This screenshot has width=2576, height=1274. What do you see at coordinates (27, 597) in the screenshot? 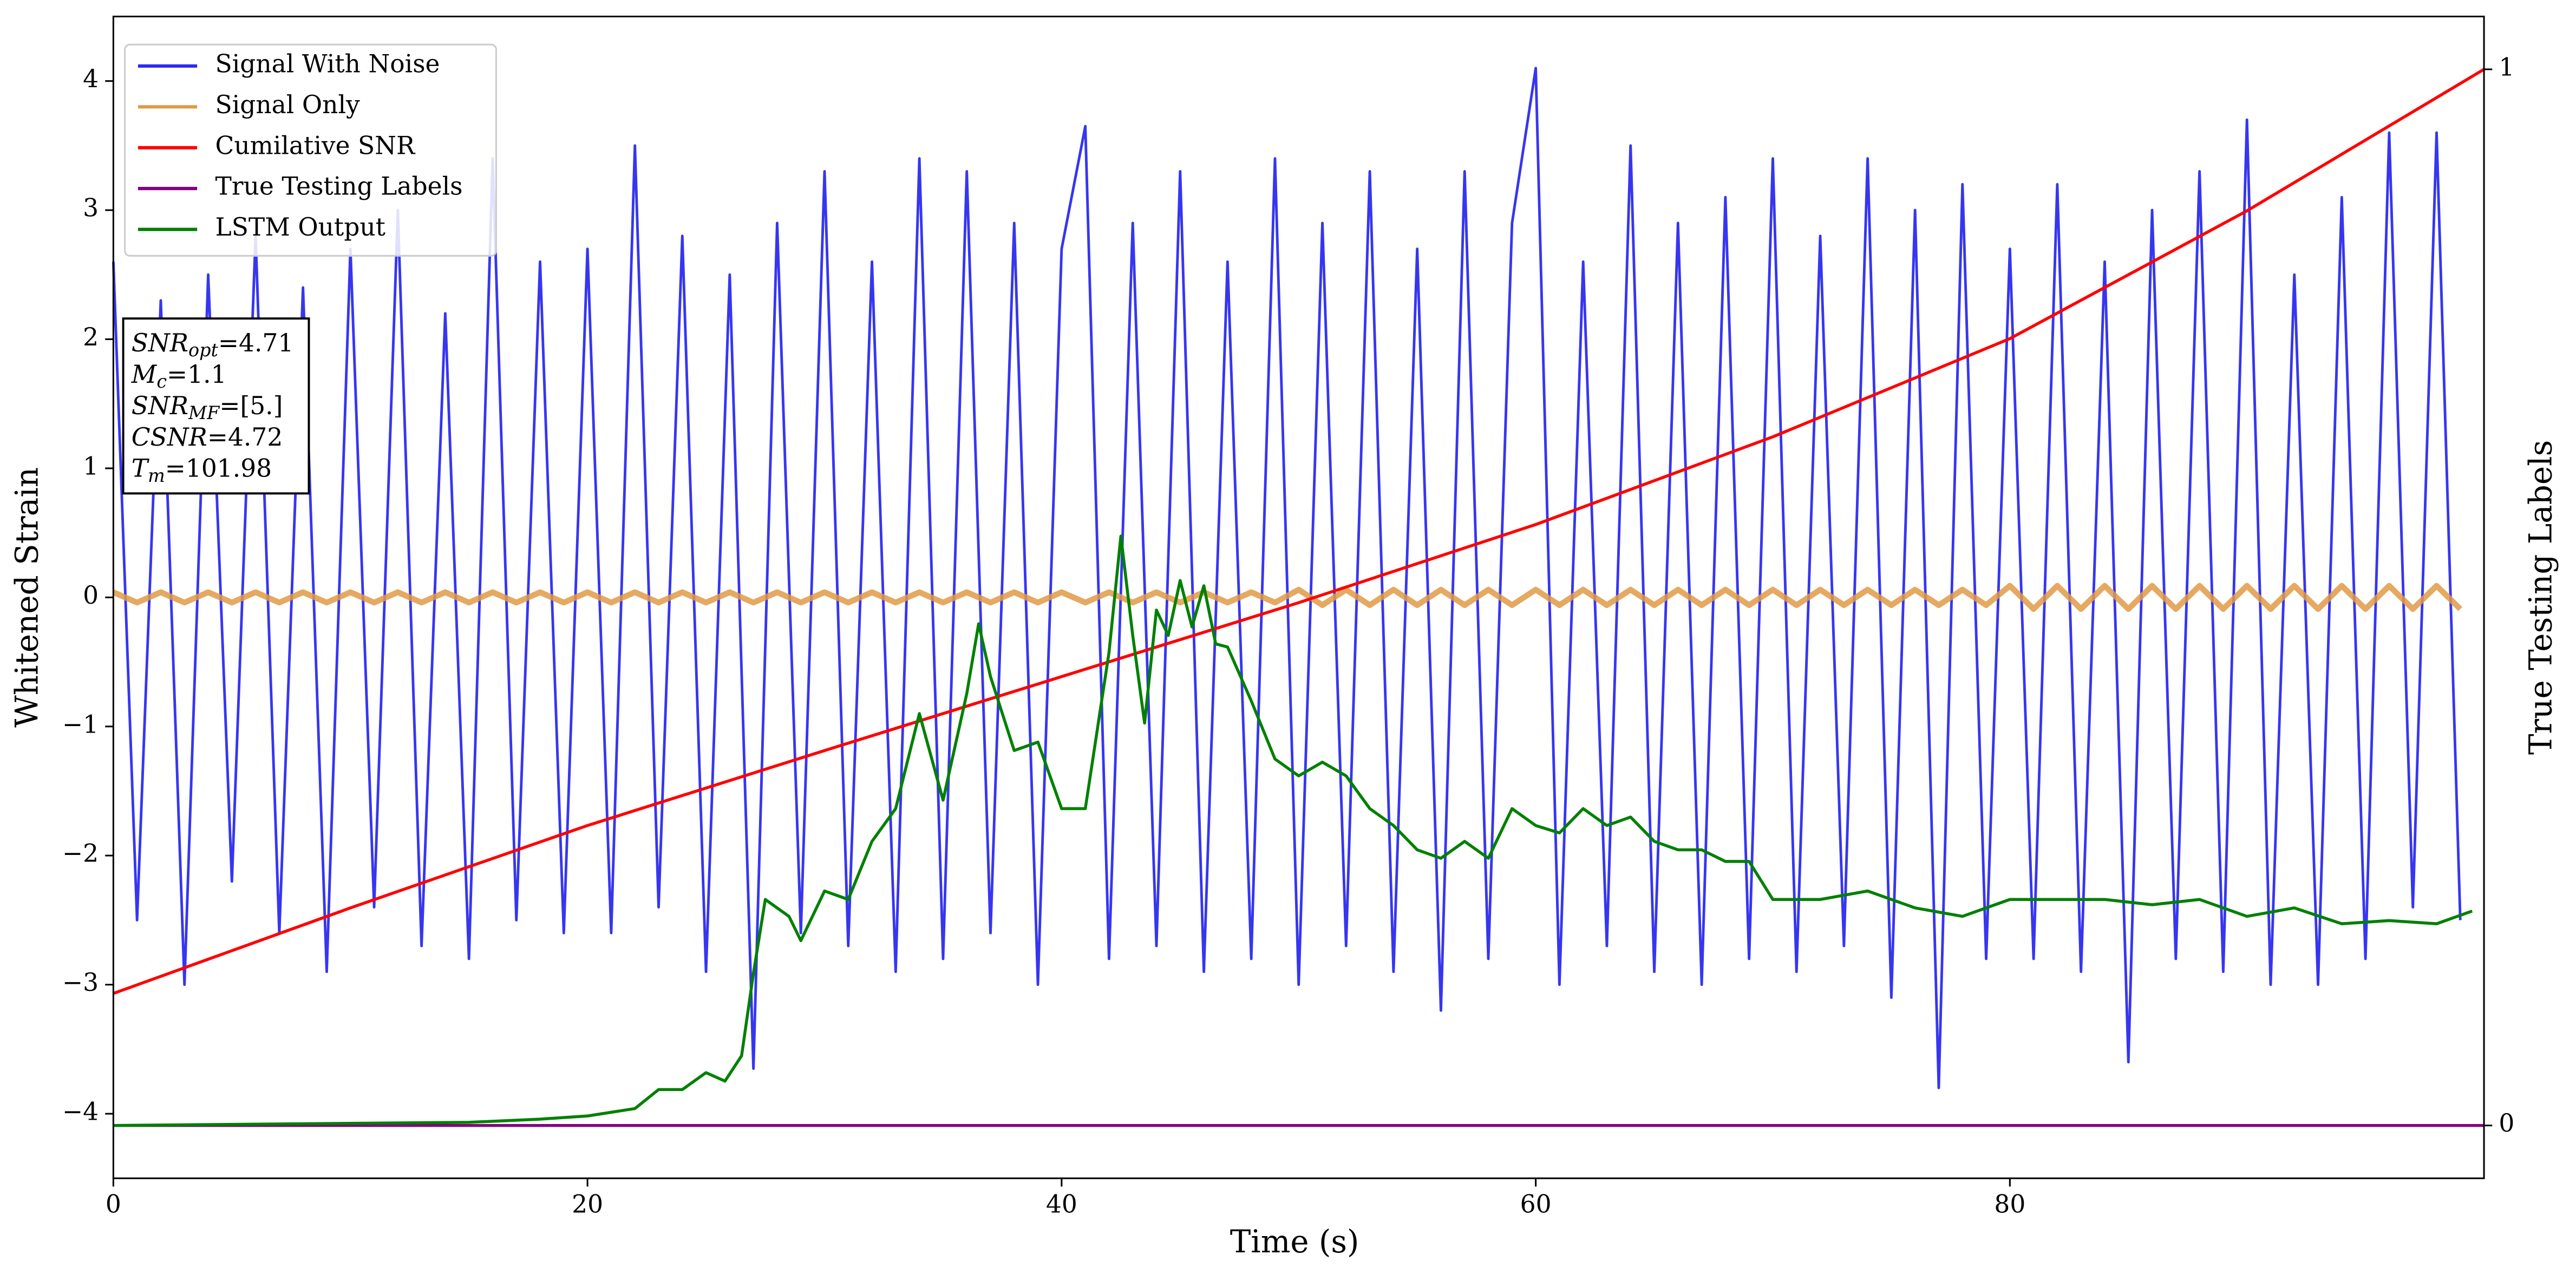
I see `y-axis-label: Whitened Strain` at bounding box center [27, 597].